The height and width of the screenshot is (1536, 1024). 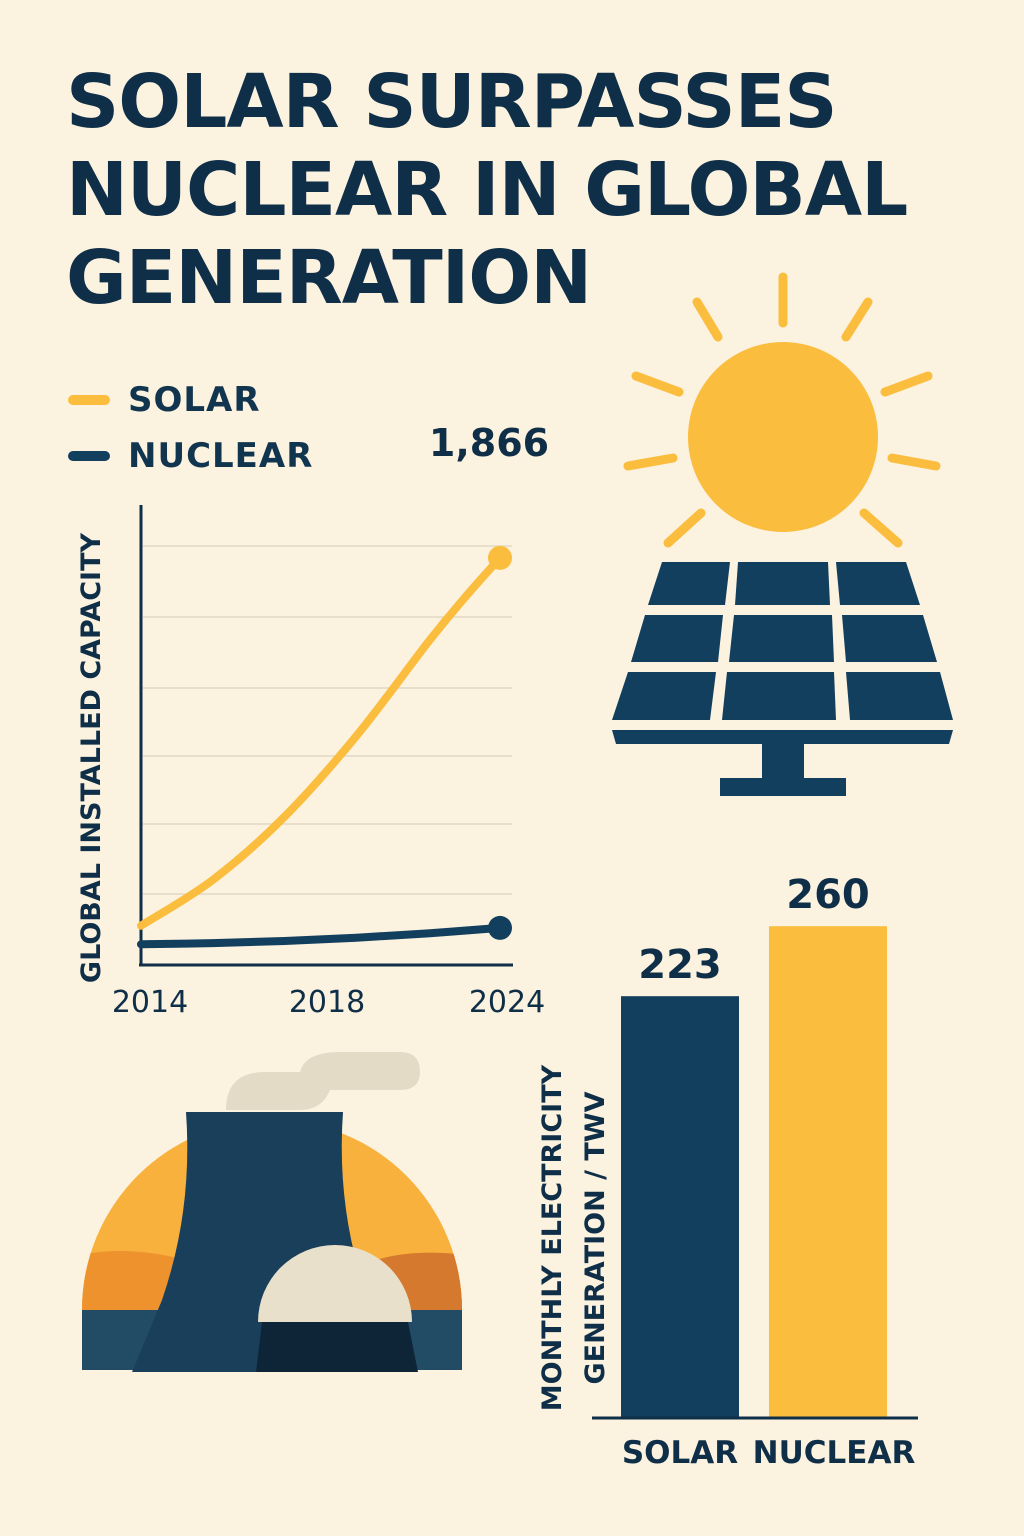 I want to click on bar-chart-y-label-line-2: GENERATION / TWV, so click(x=595, y=1237).